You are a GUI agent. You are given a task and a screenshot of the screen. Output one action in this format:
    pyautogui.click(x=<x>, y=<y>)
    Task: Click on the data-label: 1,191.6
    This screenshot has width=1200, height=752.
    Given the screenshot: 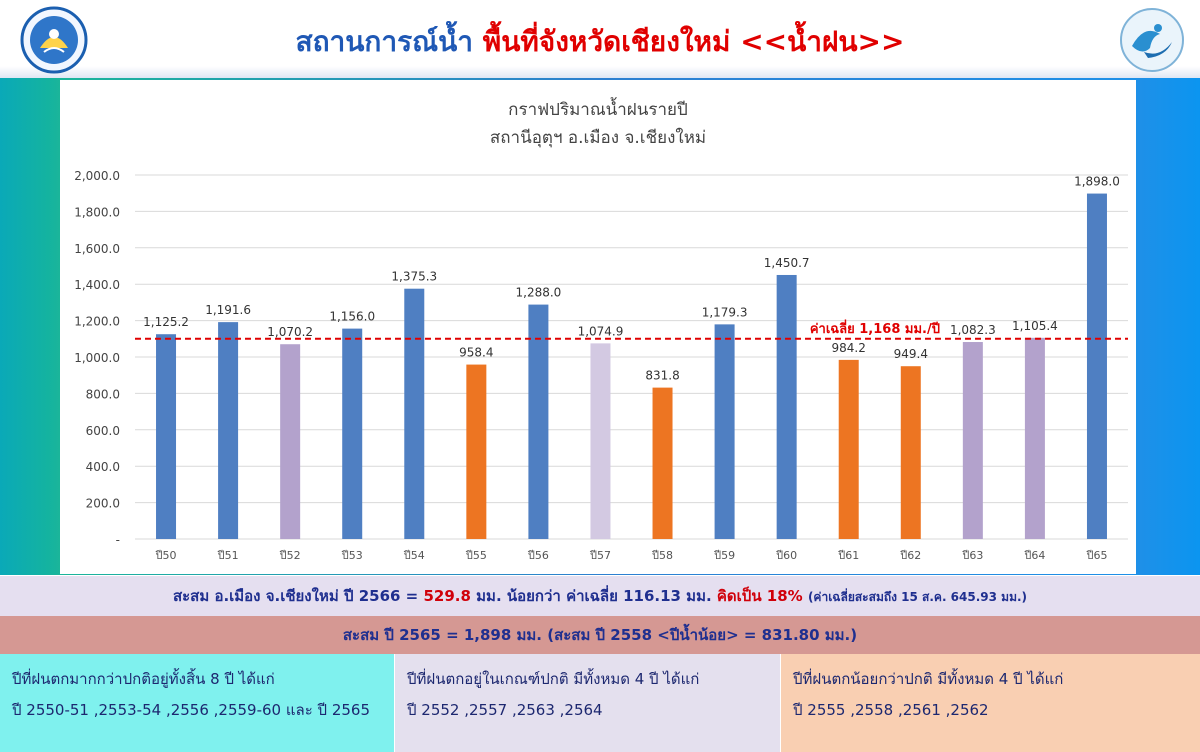 What is the action you would take?
    pyautogui.click(x=228, y=310)
    